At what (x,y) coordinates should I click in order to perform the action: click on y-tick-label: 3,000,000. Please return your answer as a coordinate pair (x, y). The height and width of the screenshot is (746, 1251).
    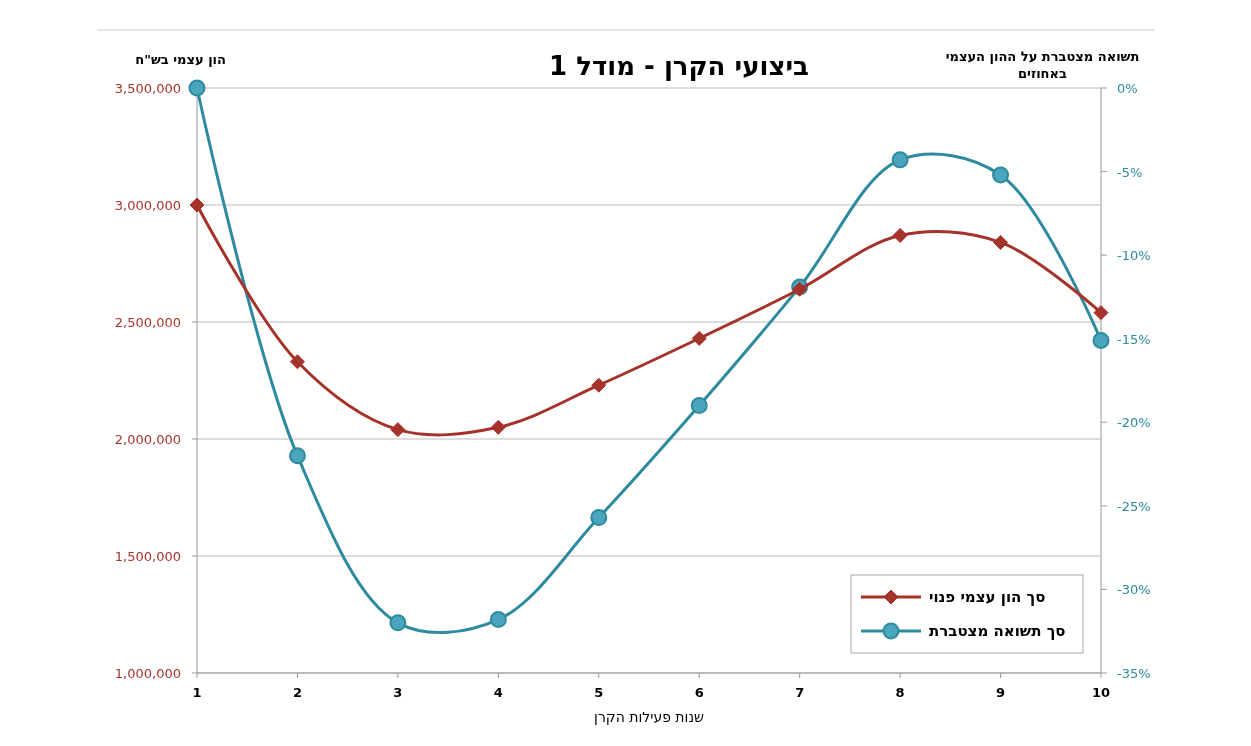
    Looking at the image, I should click on (147, 205).